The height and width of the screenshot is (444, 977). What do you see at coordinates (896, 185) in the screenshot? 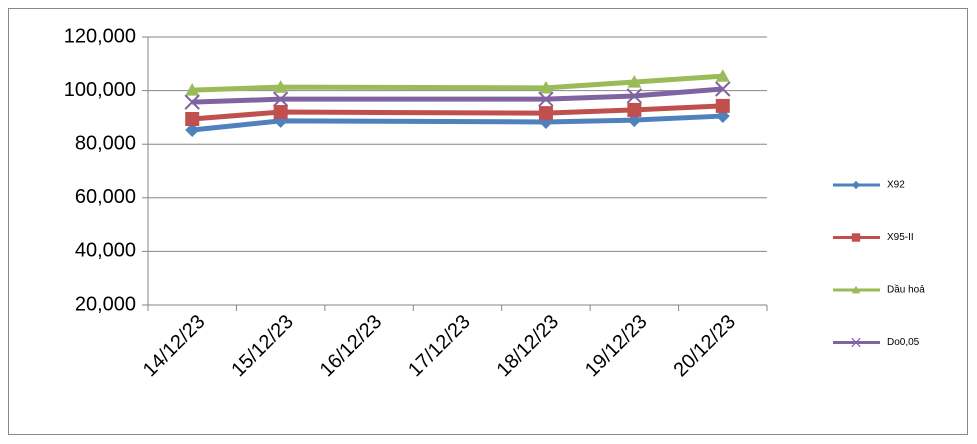
I see `legend-label: X92` at bounding box center [896, 185].